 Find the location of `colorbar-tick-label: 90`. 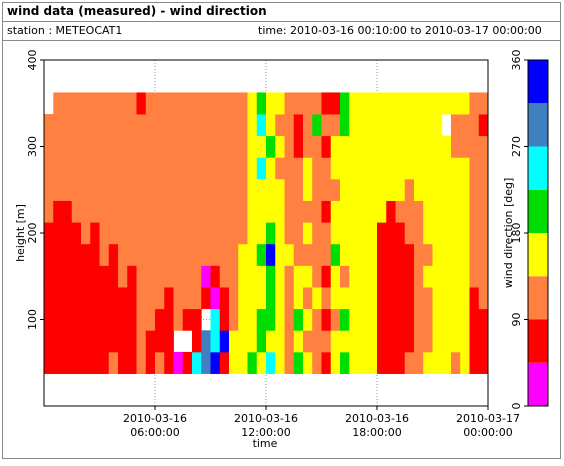

colorbar-tick-label: 90 is located at coordinates (516, 320).